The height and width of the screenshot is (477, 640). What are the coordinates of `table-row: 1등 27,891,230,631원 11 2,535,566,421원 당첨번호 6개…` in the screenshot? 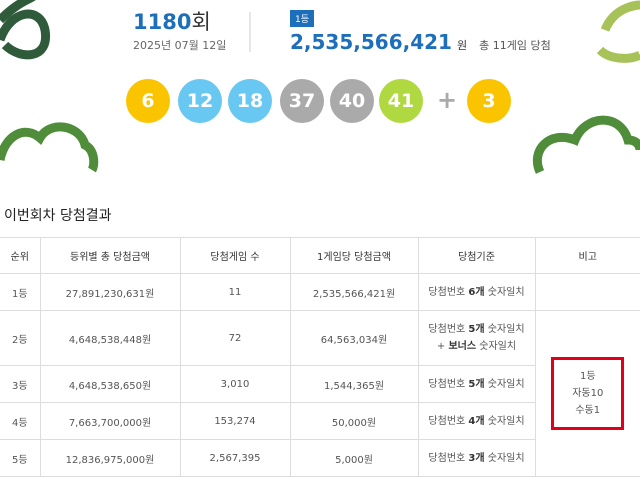 It's located at (320, 292).